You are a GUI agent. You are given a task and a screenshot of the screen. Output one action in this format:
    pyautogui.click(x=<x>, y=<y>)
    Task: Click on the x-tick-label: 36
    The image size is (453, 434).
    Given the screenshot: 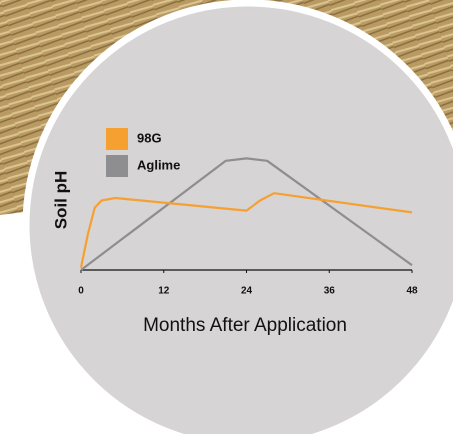 What is the action you would take?
    pyautogui.click(x=330, y=291)
    